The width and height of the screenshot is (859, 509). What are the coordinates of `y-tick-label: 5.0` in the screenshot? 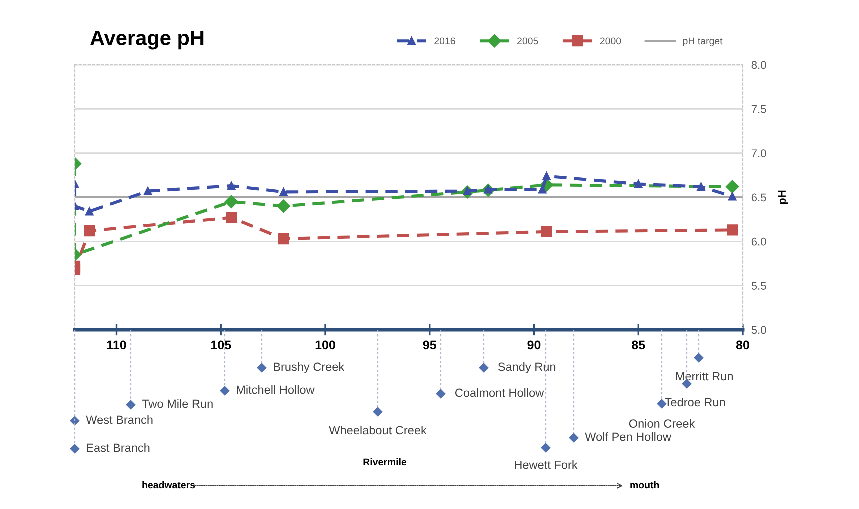 It's located at (759, 330).